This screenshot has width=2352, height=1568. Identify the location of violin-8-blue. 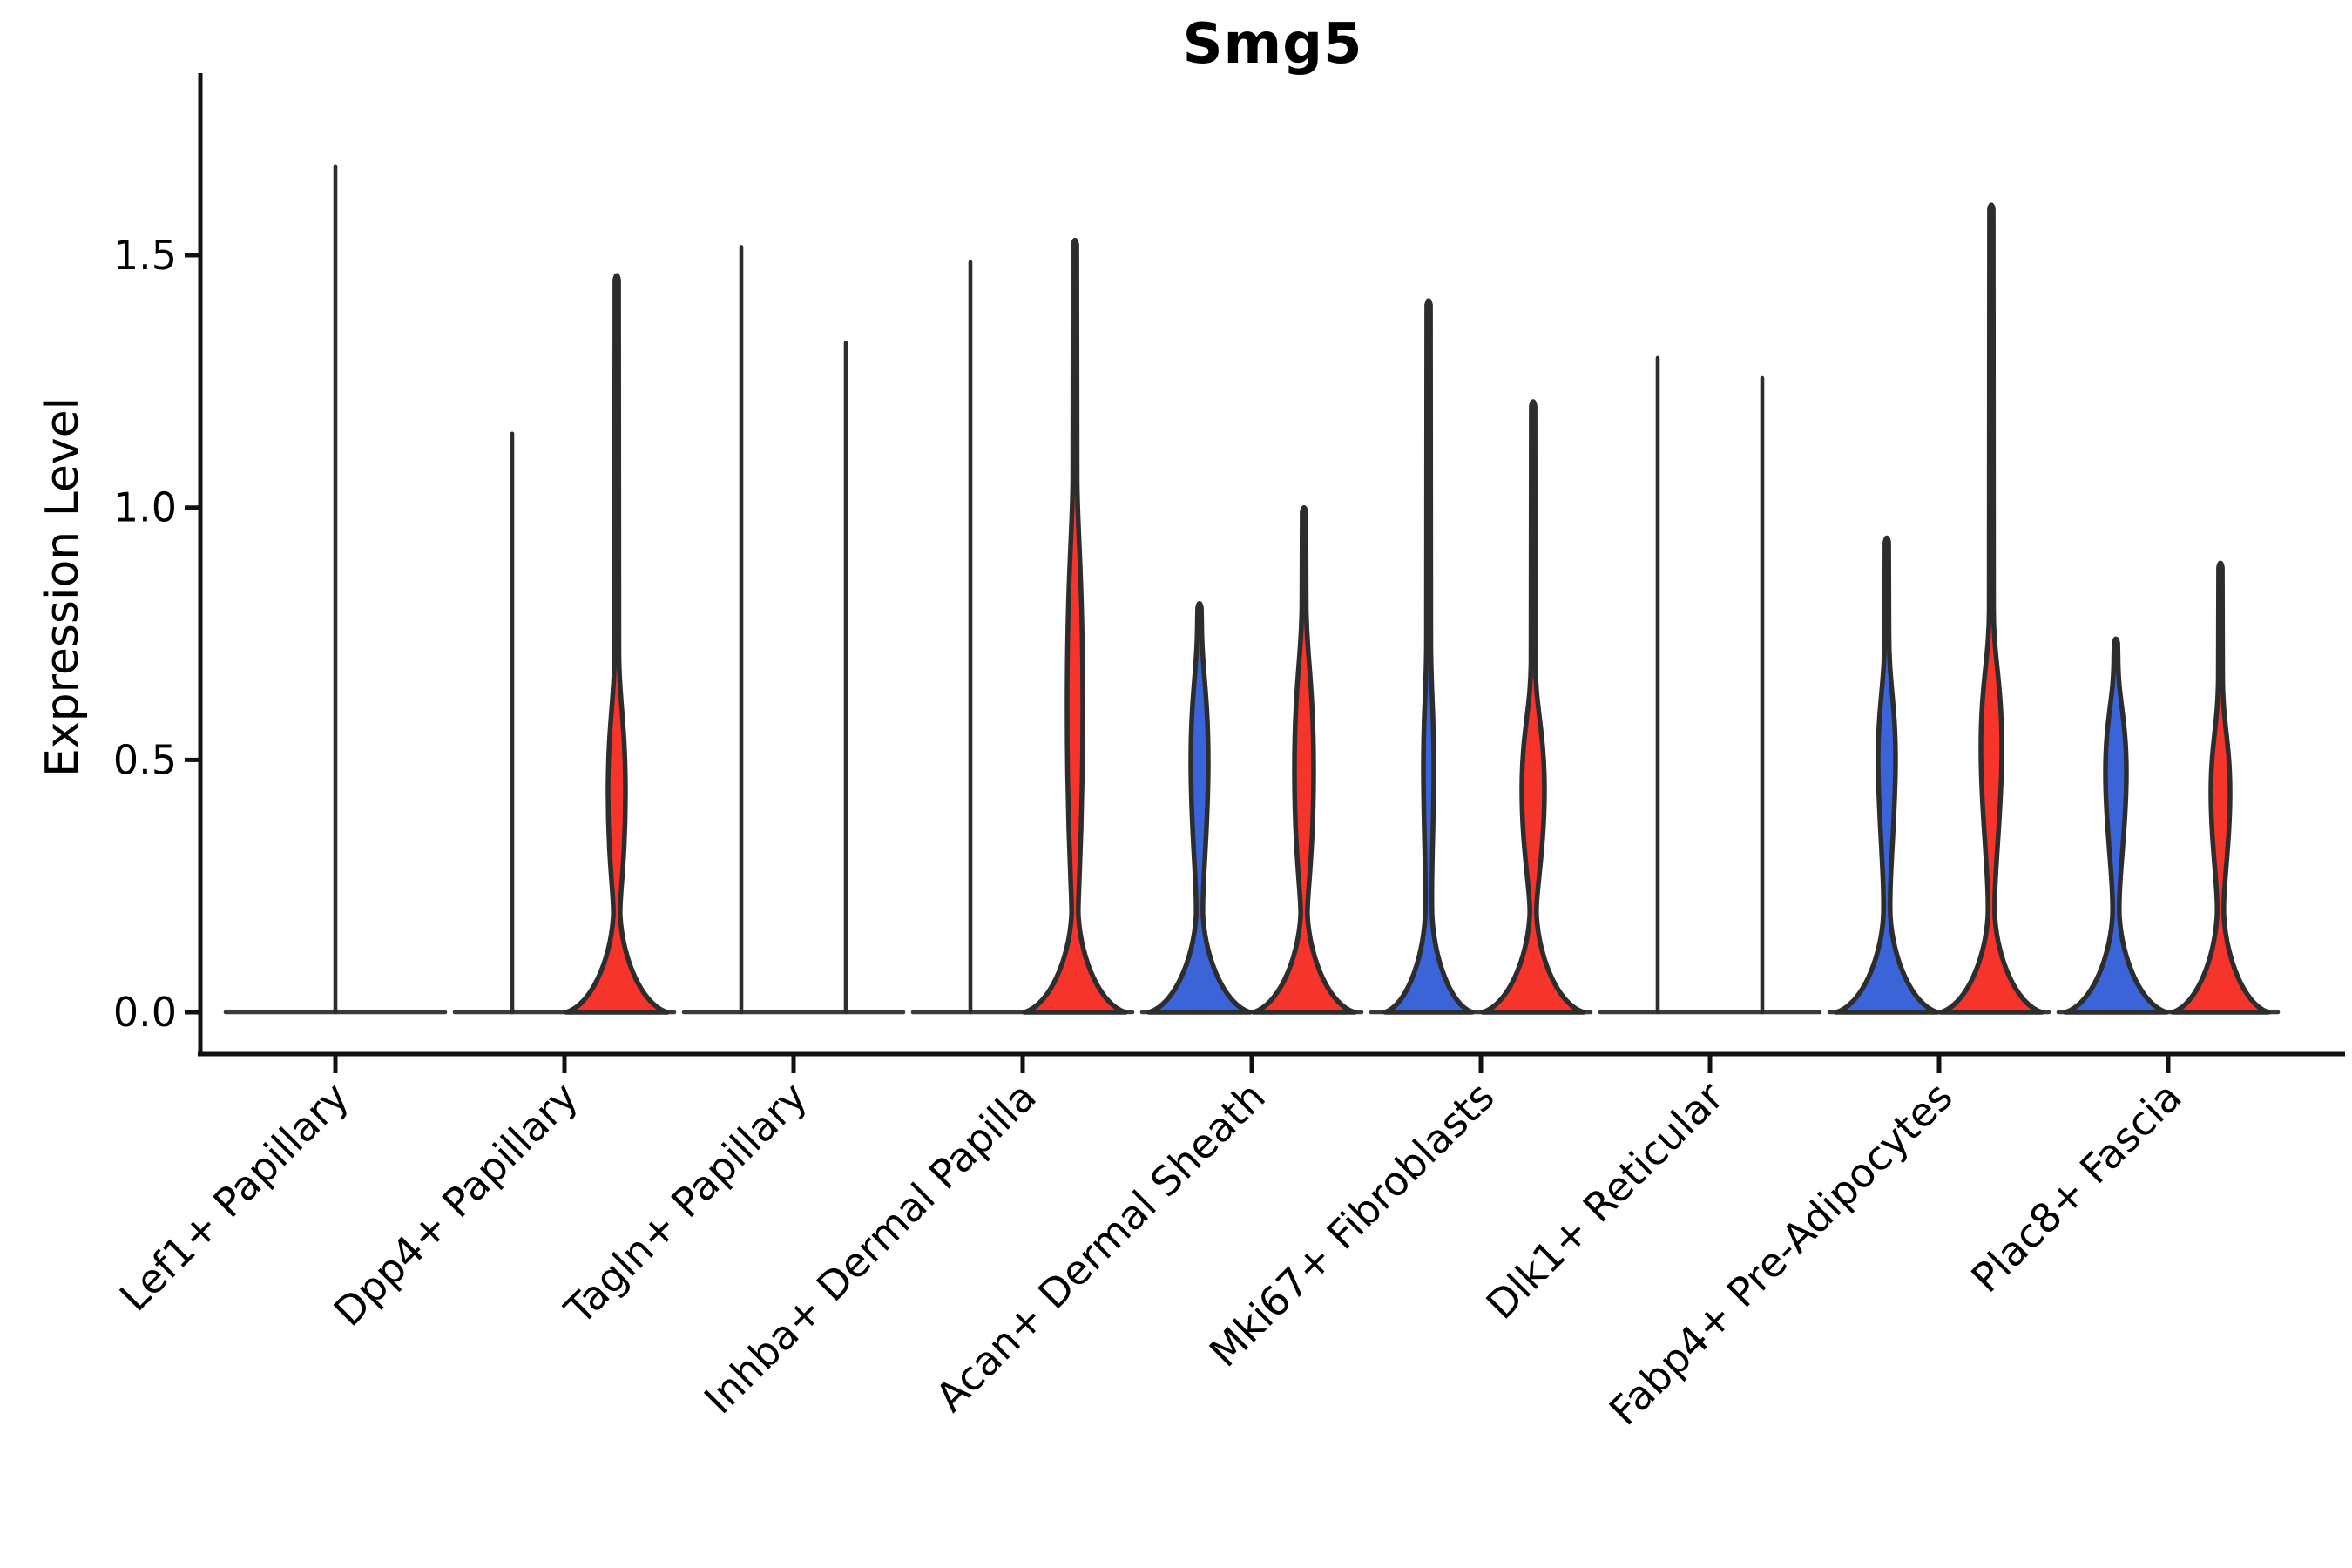
(1887, 775).